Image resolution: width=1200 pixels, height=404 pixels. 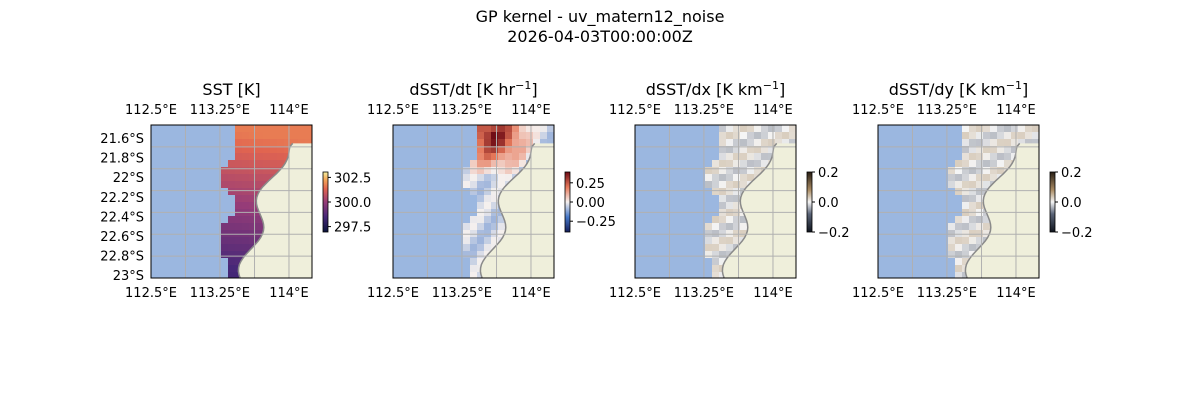 I want to click on x-tick-label-top: 112.5°E, so click(x=151, y=110).